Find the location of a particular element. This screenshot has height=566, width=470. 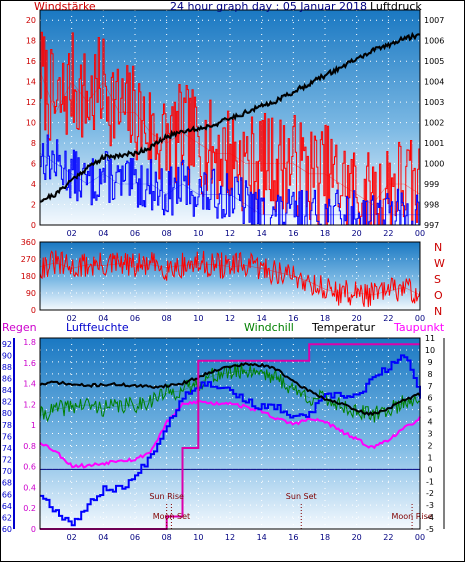

rain-label: Regen is located at coordinates (19, 327).